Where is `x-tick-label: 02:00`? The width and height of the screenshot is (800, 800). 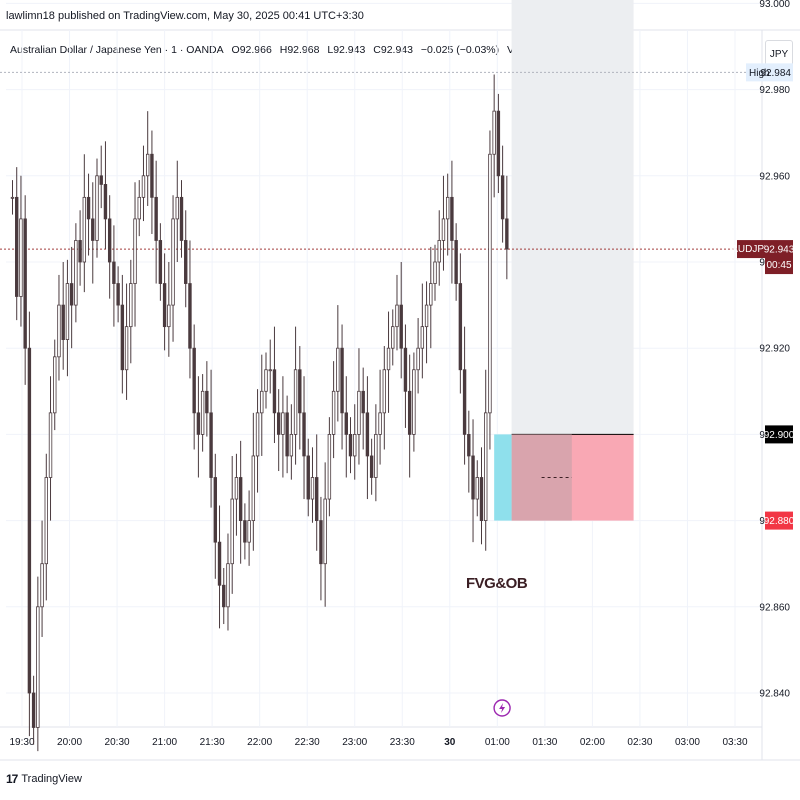
x-tick-label: 02:00 is located at coordinates (592, 742).